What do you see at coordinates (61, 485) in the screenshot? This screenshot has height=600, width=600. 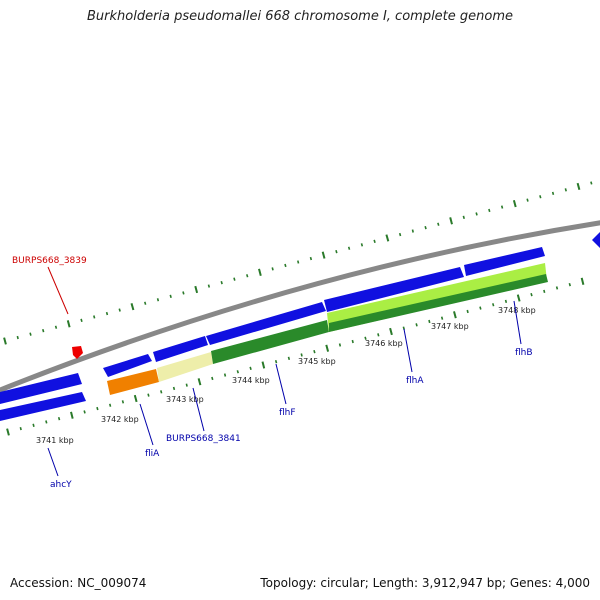 I see `gene-label-ahcy: ahcY` at bounding box center [61, 485].